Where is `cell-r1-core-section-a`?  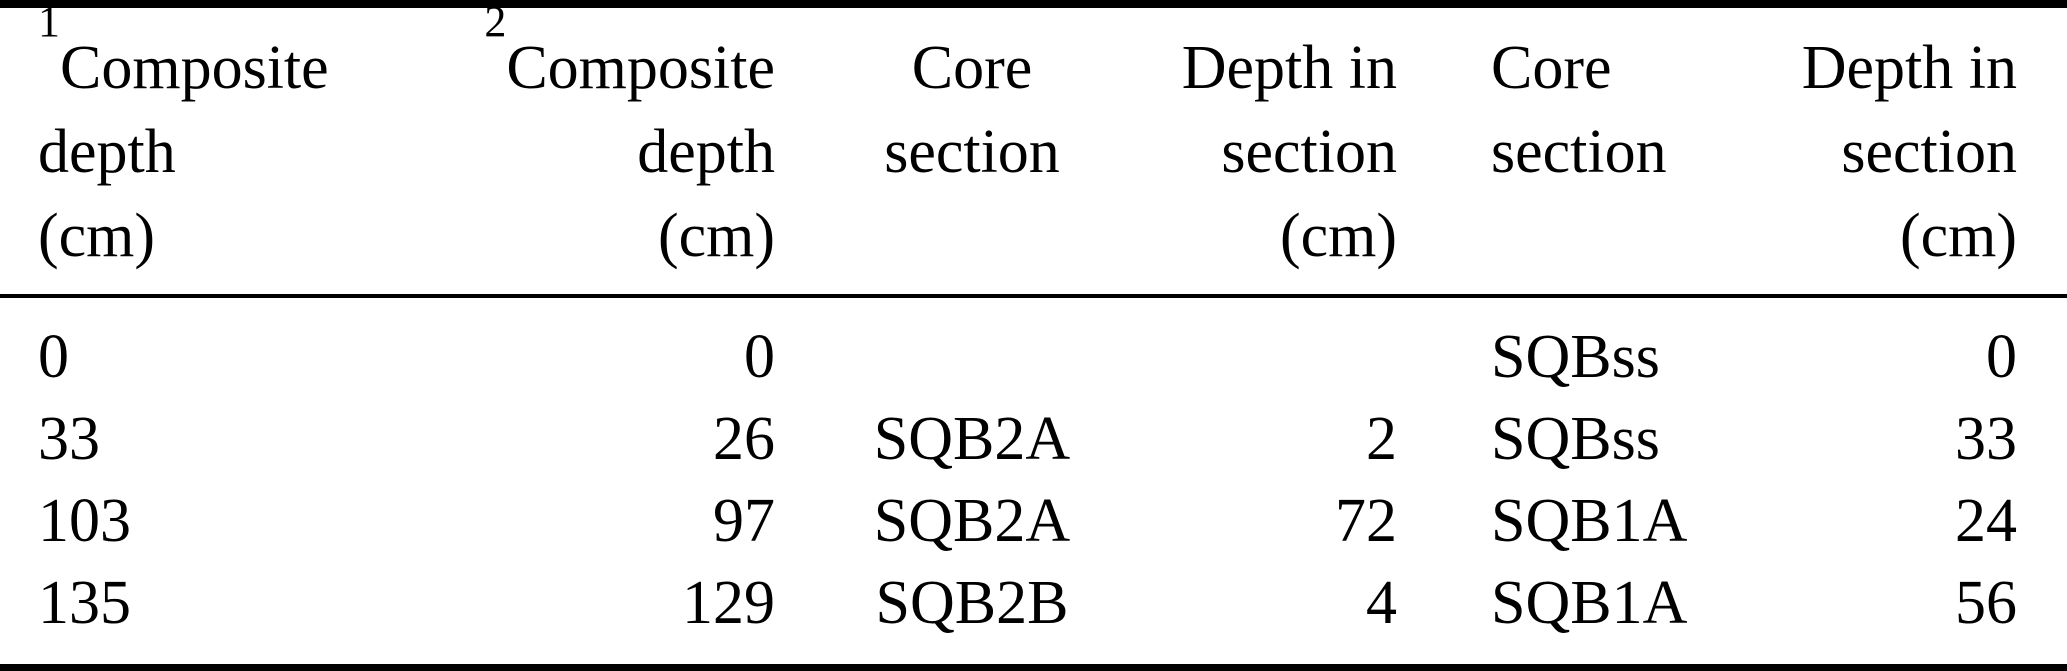 cell-r1-core-section-a is located at coordinates (972, 347).